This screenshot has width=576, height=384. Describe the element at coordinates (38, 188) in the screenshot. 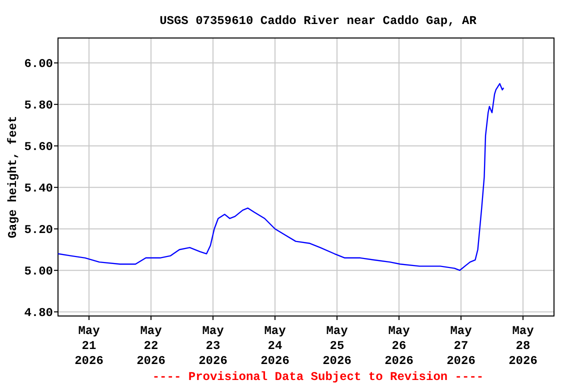

I see `y-tick-label: 5.40` at that location.